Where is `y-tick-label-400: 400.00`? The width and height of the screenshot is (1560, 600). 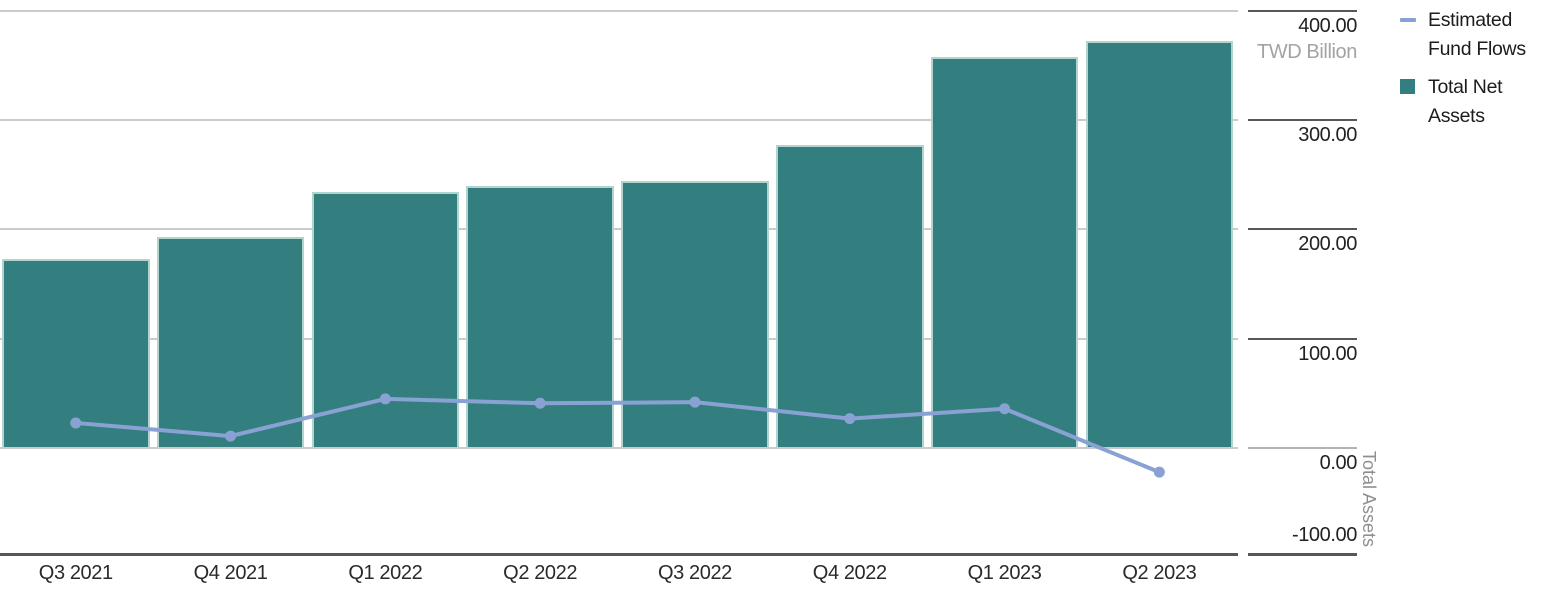
y-tick-label-400: 400.00 is located at coordinates (1327, 26).